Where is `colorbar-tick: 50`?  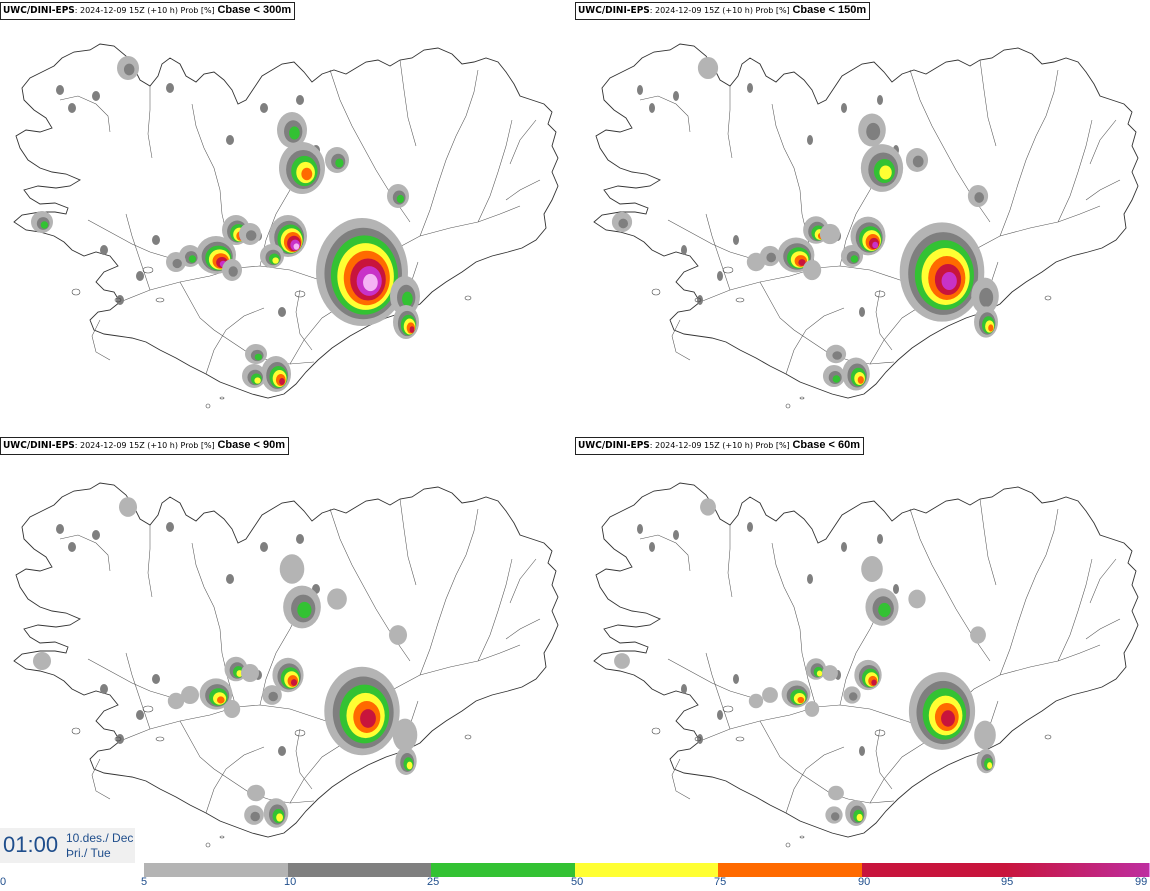
colorbar-tick: 50 is located at coordinates (577, 882).